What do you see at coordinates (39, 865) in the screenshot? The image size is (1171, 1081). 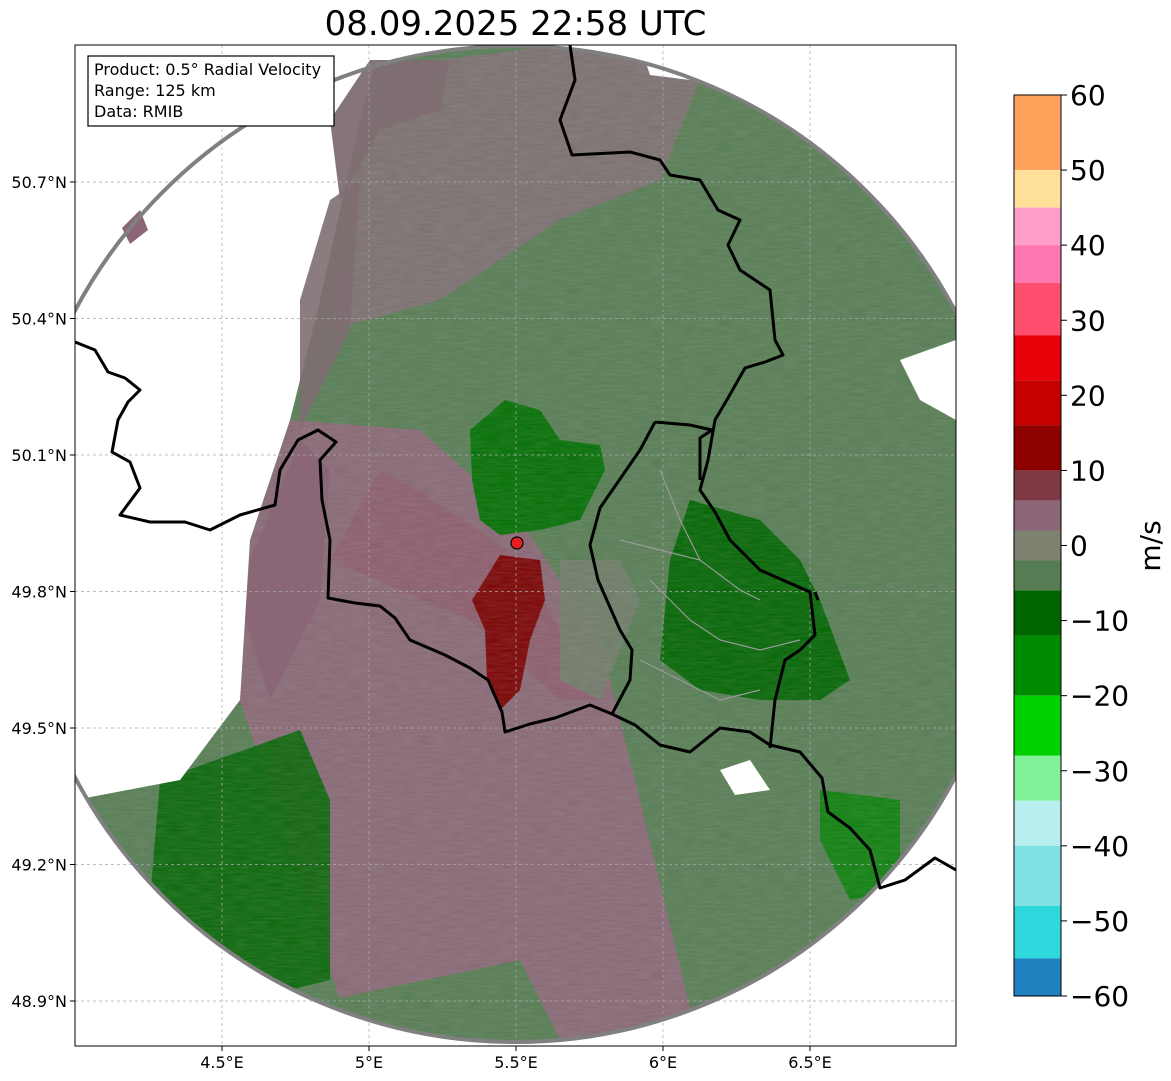 I see `lat-tick-label: 49.2°N` at bounding box center [39, 865].